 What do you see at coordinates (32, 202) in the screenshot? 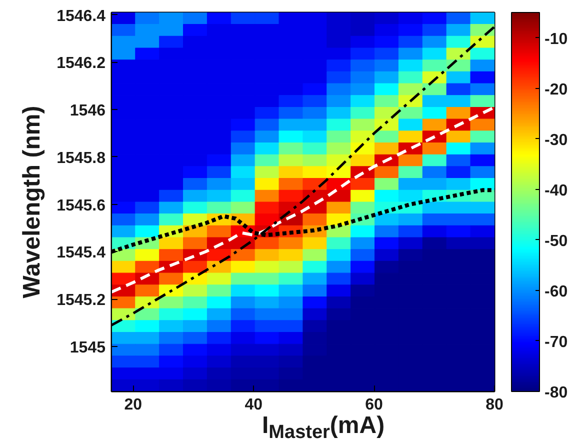
I see `y-axis-title: Wavelength (nm)` at bounding box center [32, 202].